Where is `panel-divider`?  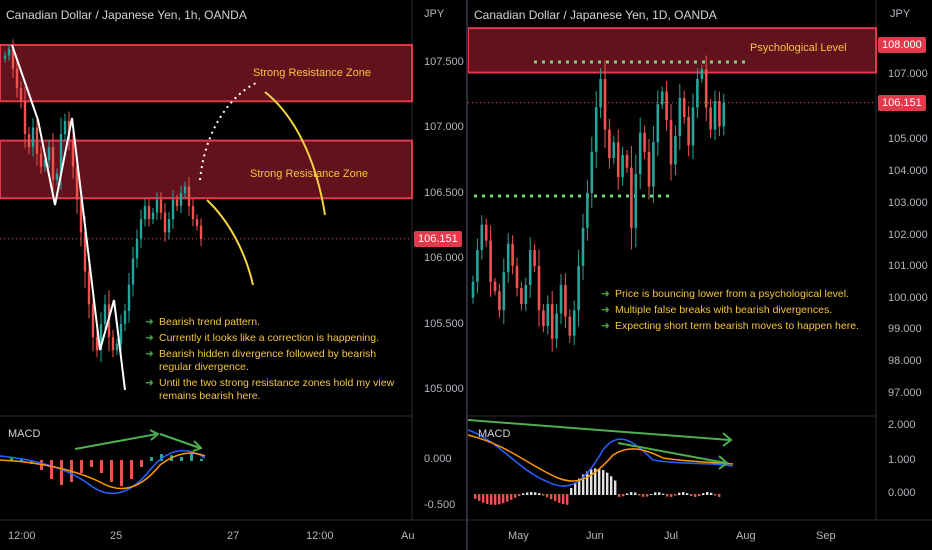
panel-divider is located at coordinates (467, 275).